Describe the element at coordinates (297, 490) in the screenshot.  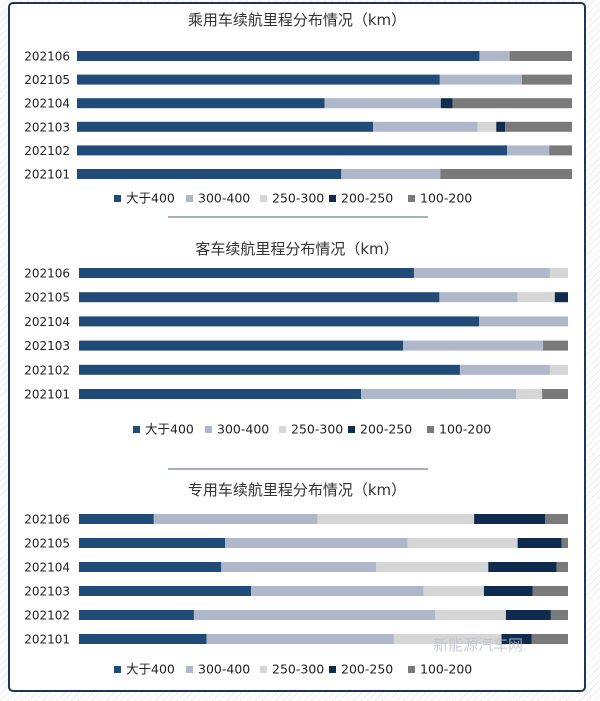
I see `chart-title: 专用车续航里程分布情况（km）` at that location.